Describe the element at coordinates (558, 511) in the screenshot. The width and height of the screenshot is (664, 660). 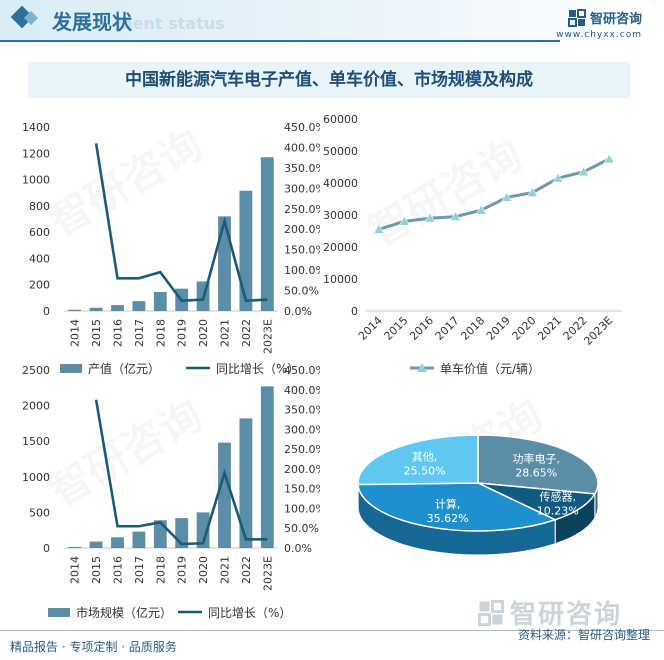
I see `pie-slice-percent: 10.23%` at that location.